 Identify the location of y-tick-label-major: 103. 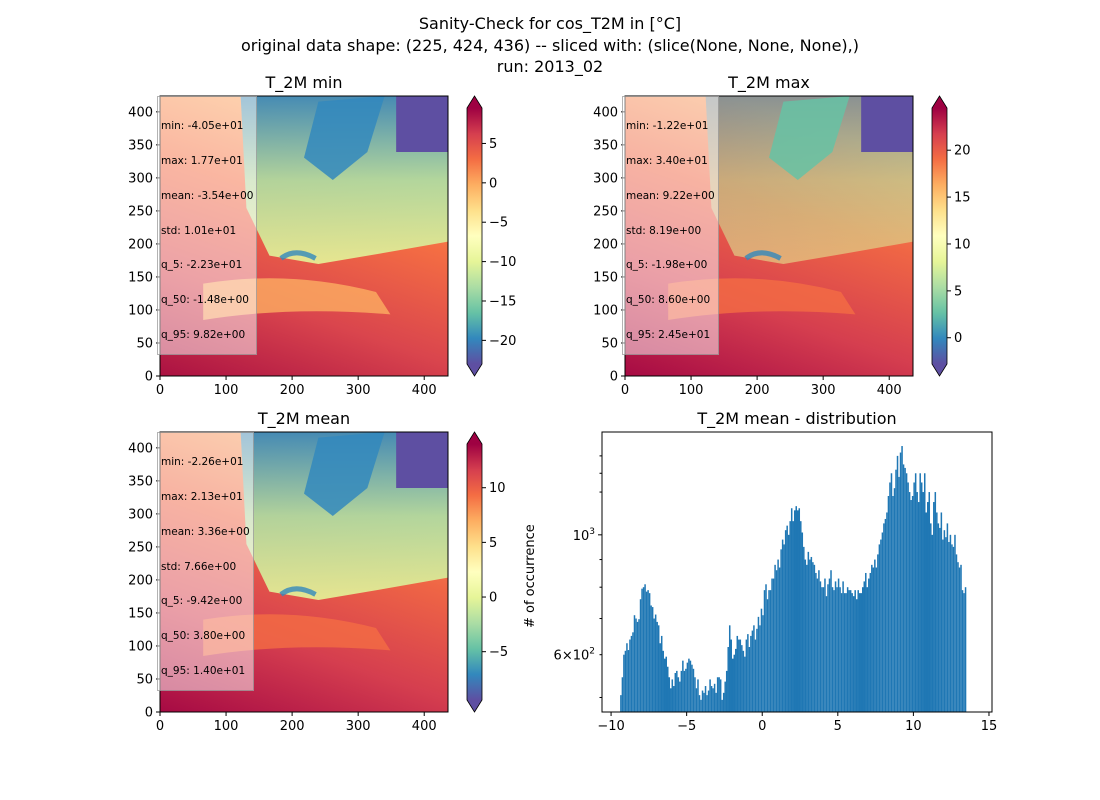
(584, 535).